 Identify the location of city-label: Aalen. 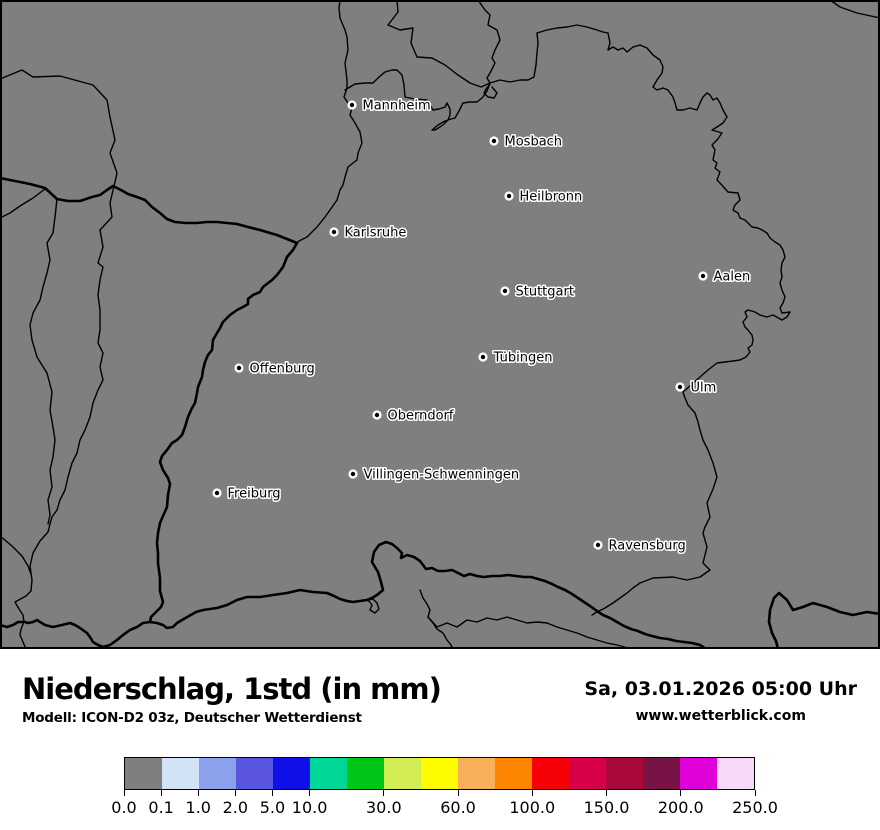
(732, 277).